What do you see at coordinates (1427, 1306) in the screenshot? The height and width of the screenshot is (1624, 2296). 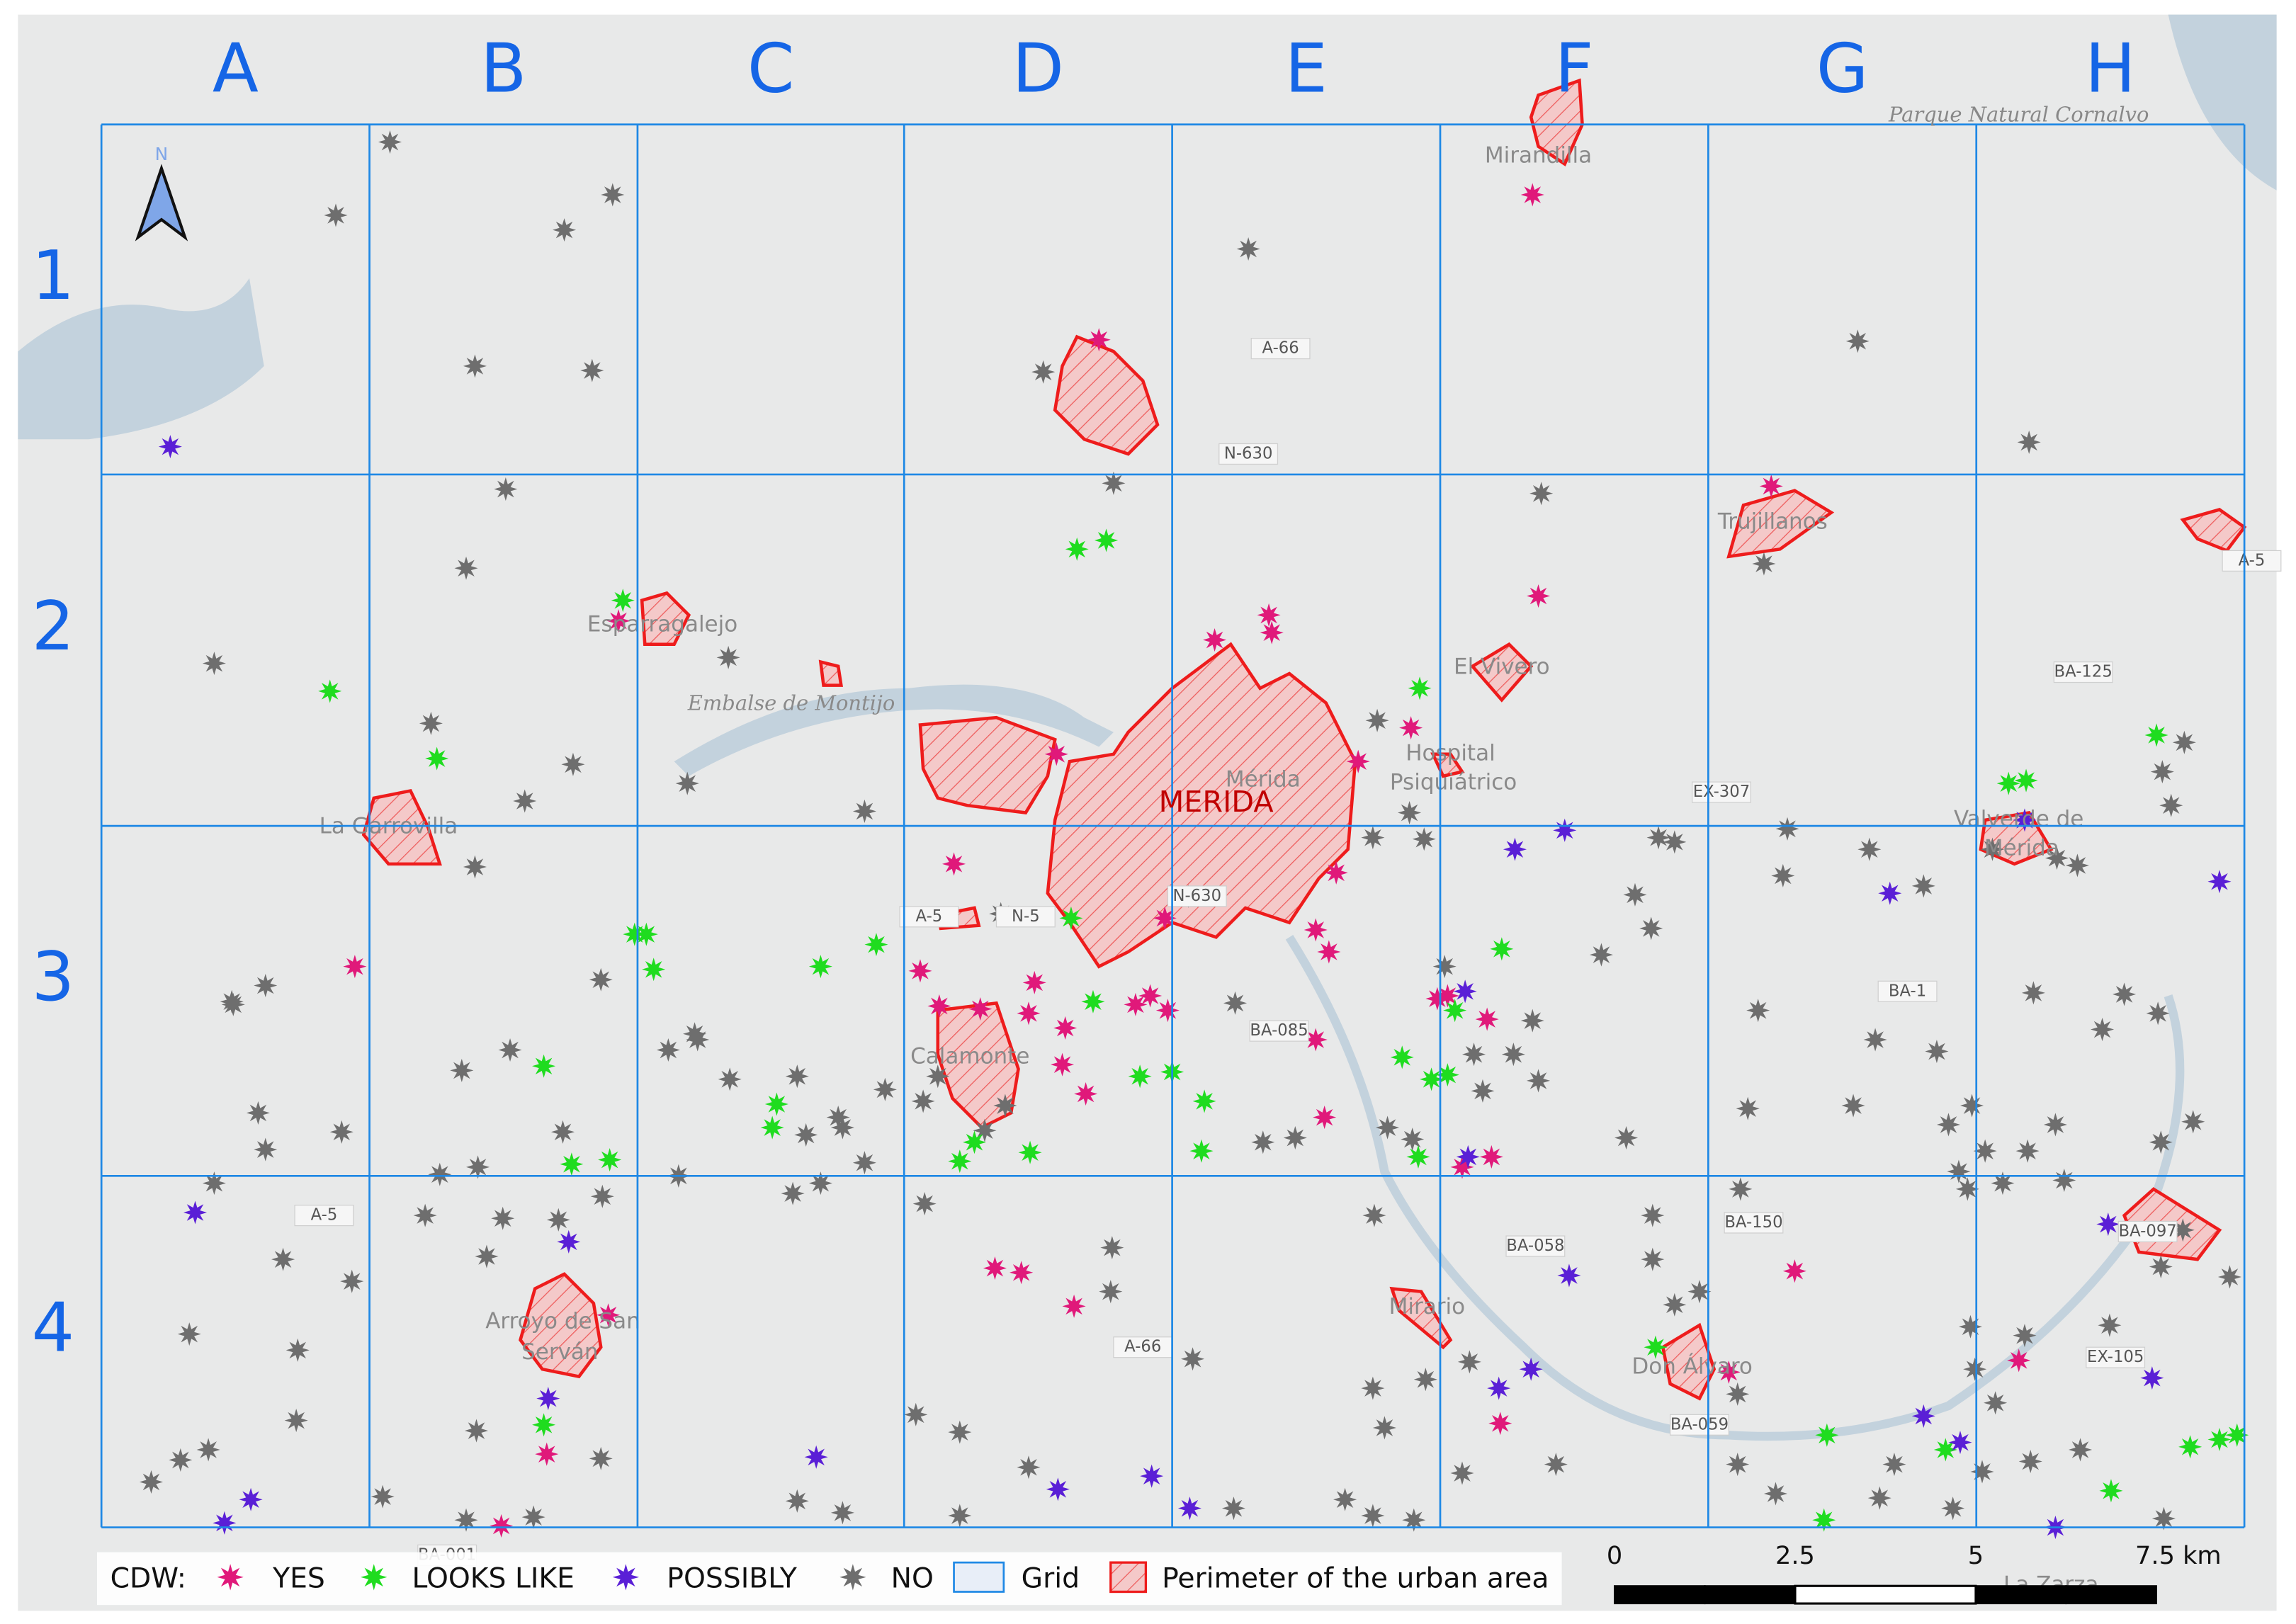 I see `place-label: Mirario` at bounding box center [1427, 1306].